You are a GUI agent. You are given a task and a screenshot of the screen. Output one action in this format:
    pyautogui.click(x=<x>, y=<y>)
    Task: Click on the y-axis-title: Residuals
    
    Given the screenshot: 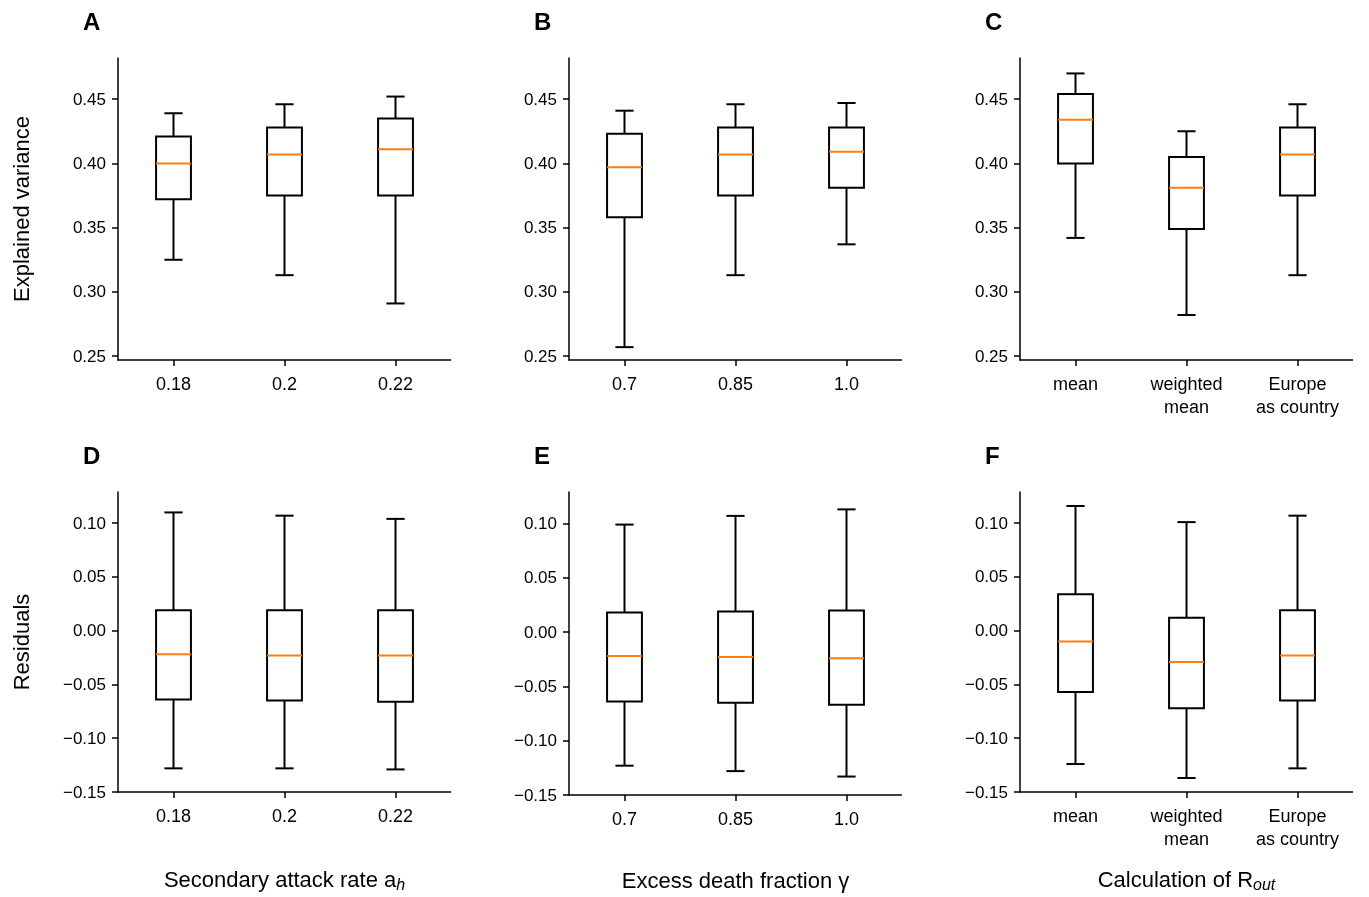 What is the action you would take?
    pyautogui.click(x=21, y=642)
    